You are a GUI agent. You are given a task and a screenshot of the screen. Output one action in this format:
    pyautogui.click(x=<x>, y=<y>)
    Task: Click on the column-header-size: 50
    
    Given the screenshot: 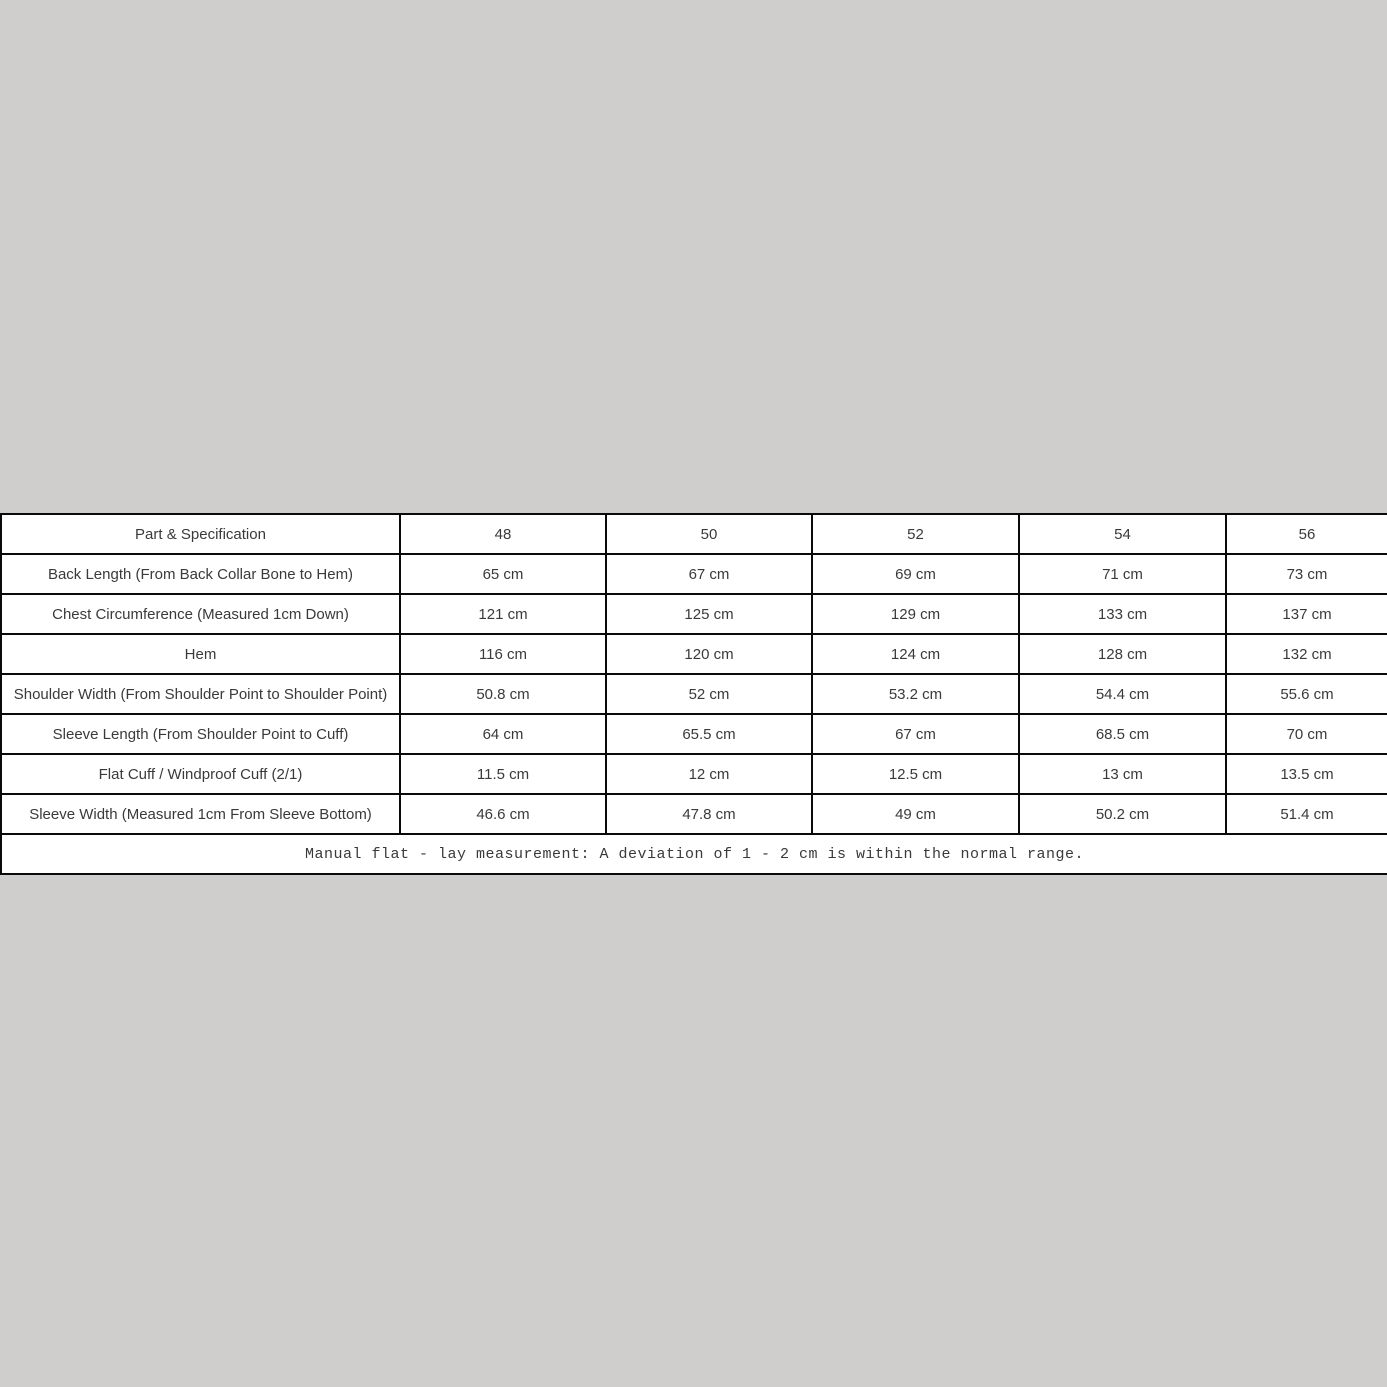 What is the action you would take?
    pyautogui.click(x=709, y=534)
    